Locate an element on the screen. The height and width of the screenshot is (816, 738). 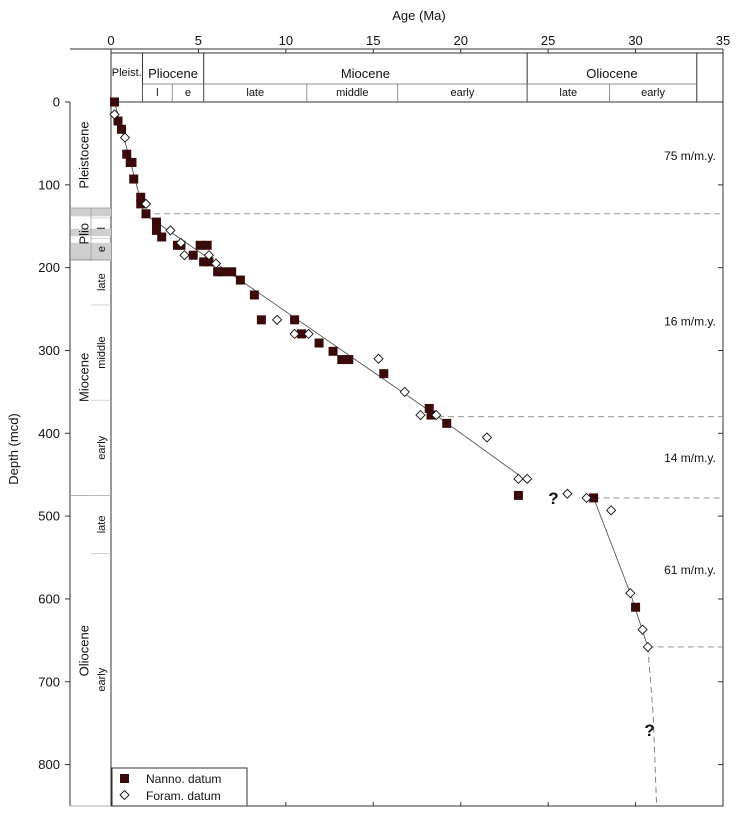
y-tick-label: 100 is located at coordinates (49, 184).